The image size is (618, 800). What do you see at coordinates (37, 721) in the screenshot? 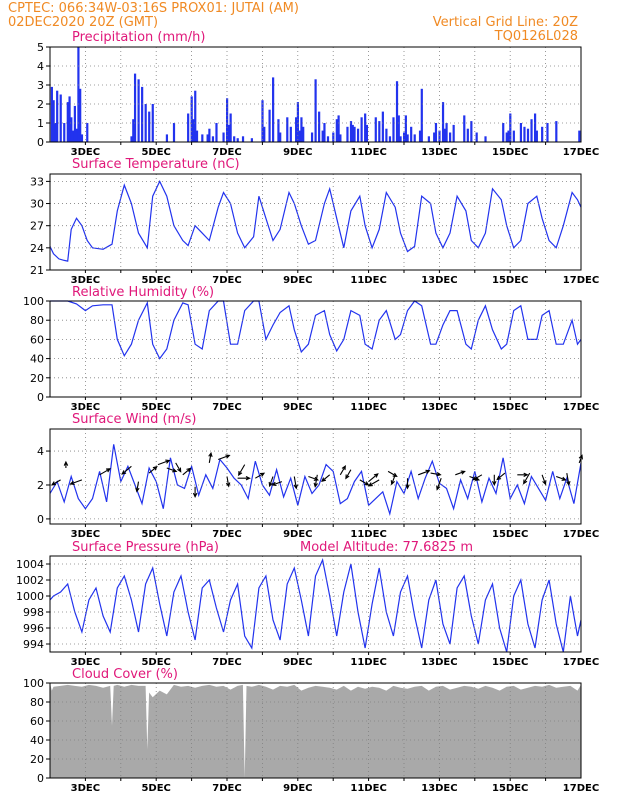
I see `y-tick-label: 60` at bounding box center [37, 721].